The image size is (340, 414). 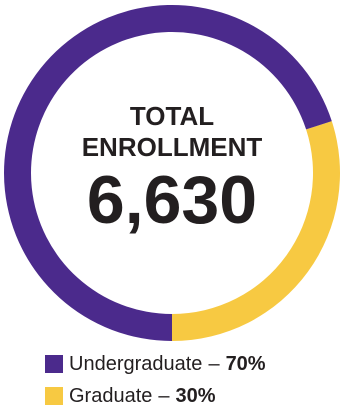 I want to click on legend-item-undergraduate: Undergraduate – 70%, so click(x=192, y=364).